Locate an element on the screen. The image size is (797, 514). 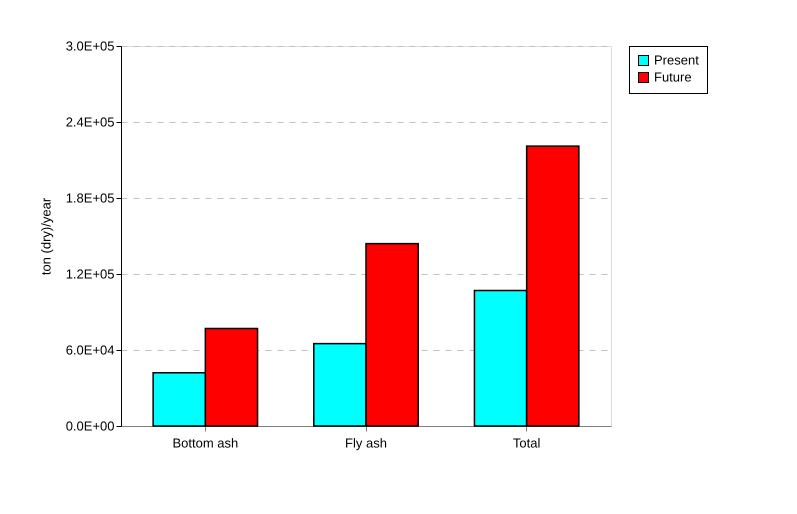
y-tick-label: 3.0E+05 is located at coordinates (90, 46).